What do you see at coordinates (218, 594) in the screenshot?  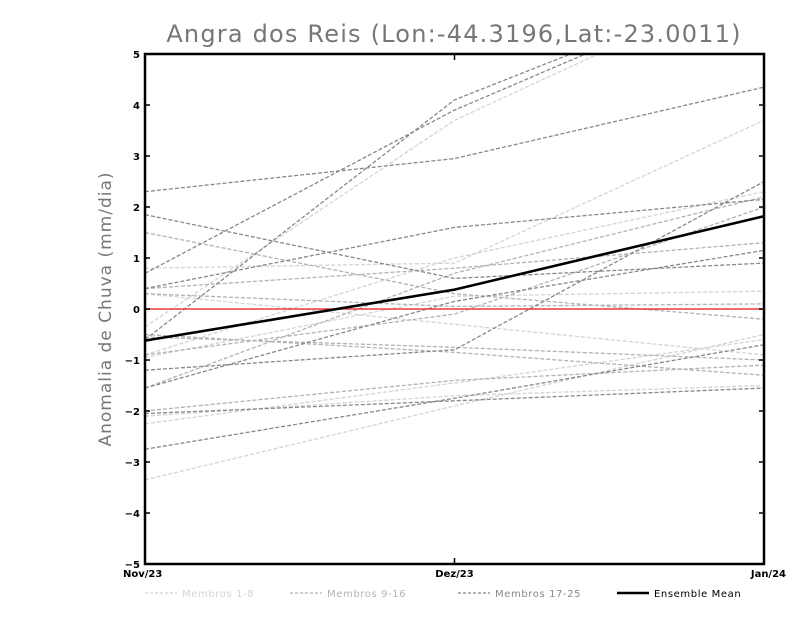 I see `legend-label: Membros 1-8` at bounding box center [218, 594].